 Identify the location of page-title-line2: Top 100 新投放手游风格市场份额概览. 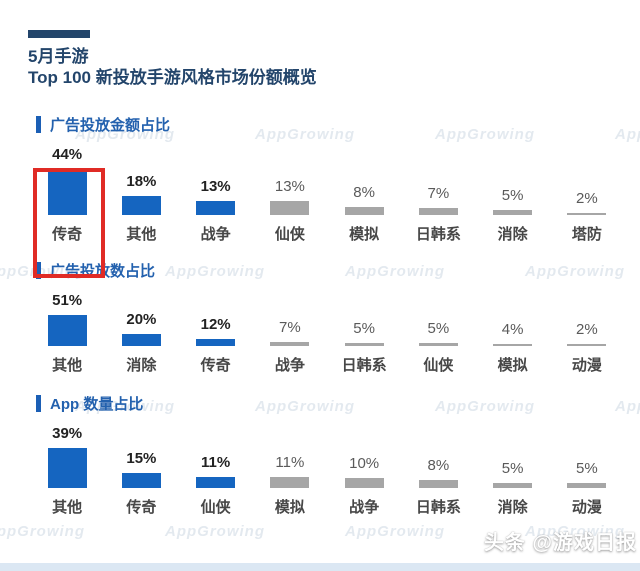
(172, 77).